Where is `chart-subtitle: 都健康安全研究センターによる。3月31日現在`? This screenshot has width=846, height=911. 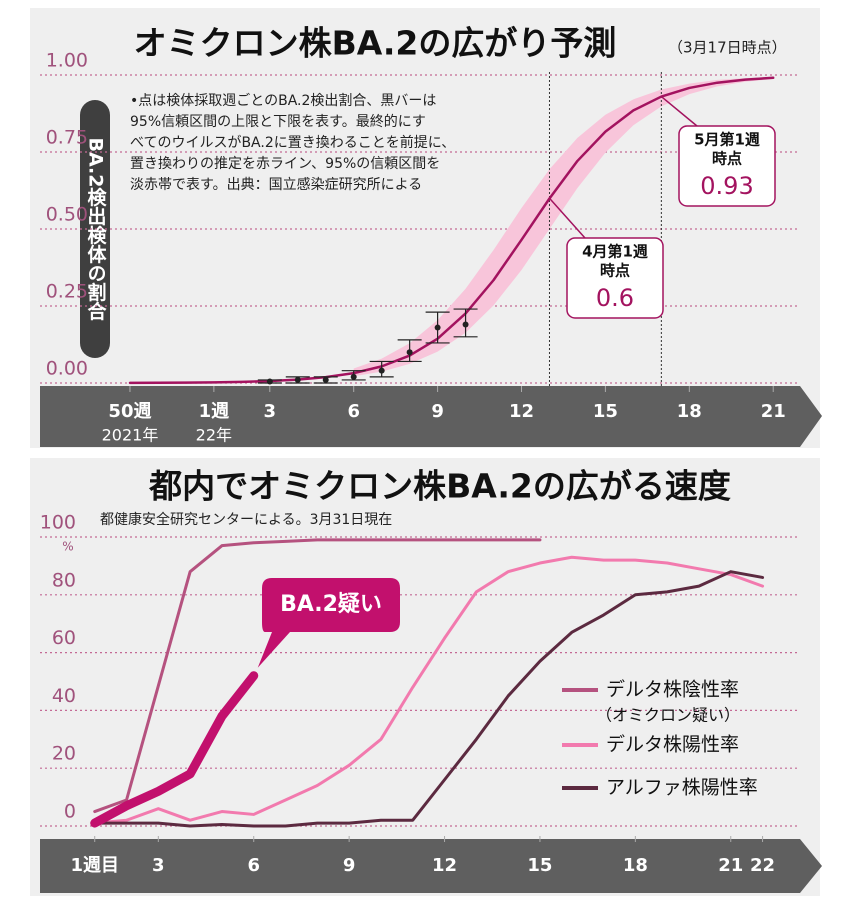
chart-subtitle: 都健康安全研究センターによる。3月31日現在 is located at coordinates (246, 519).